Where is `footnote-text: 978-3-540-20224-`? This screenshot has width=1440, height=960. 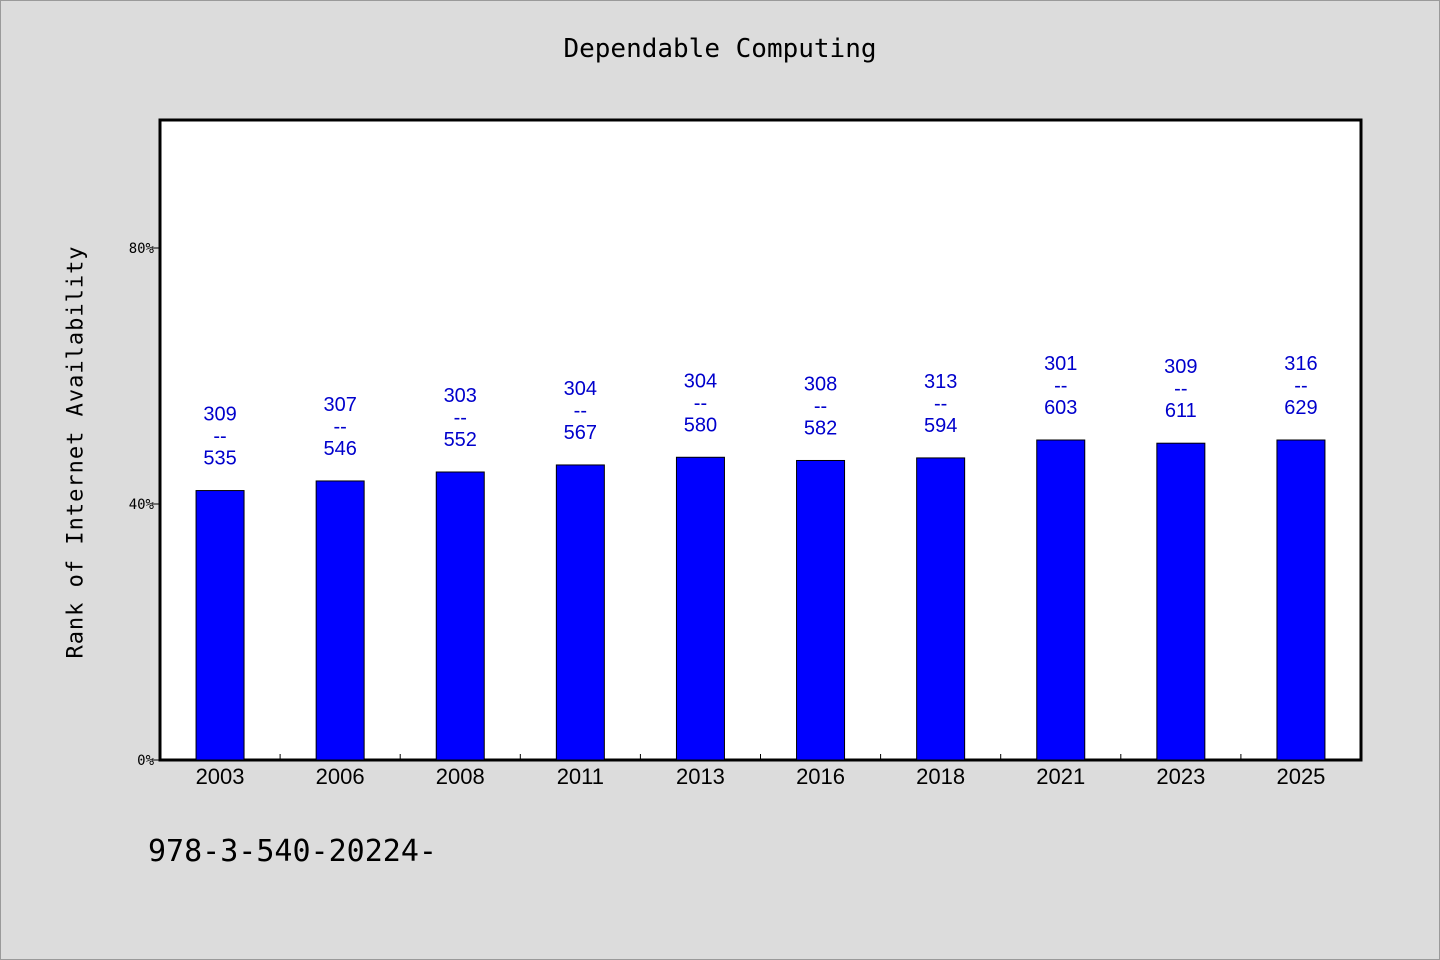
footnote-text: 978-3-540-20224- is located at coordinates (292, 851).